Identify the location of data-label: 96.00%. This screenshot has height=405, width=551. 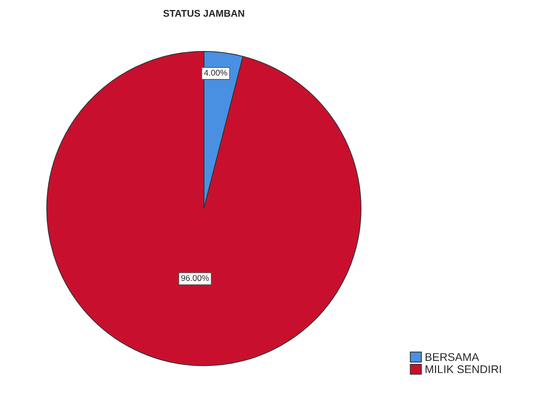
(195, 278).